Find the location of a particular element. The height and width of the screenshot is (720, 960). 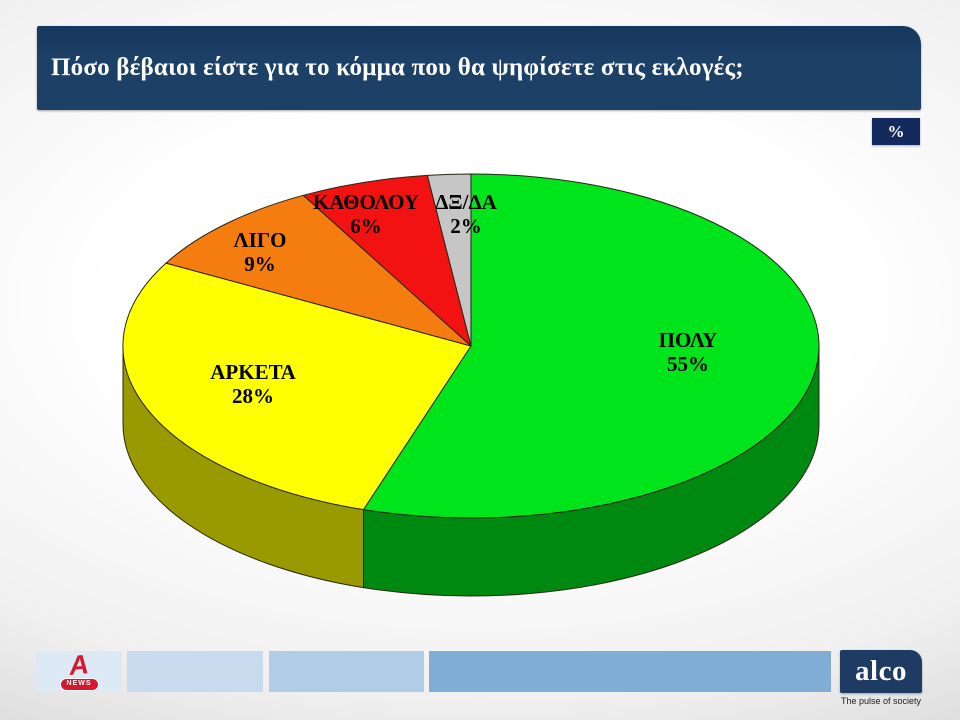

pie-label-3-name: ΚΑΘΟΛΟΥ is located at coordinates (366, 202).